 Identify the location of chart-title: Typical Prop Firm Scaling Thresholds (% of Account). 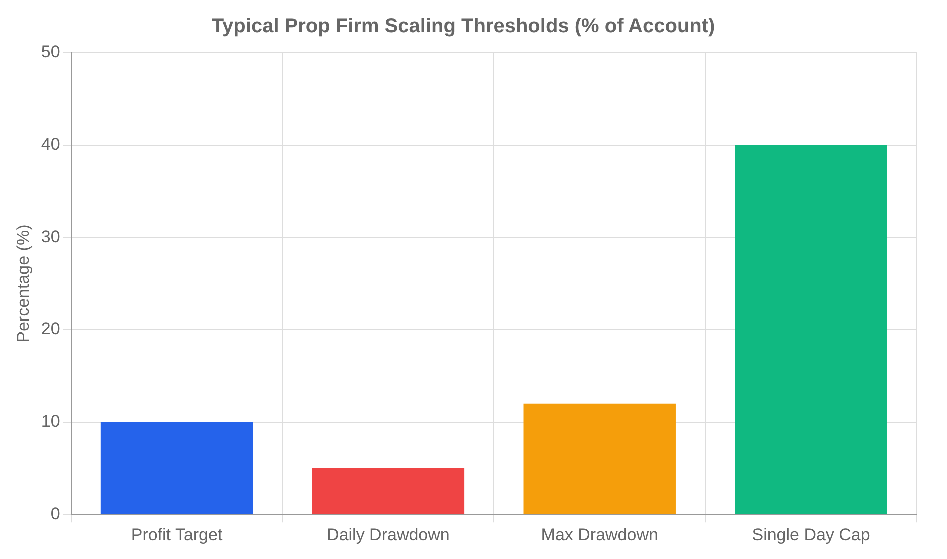
(464, 27).